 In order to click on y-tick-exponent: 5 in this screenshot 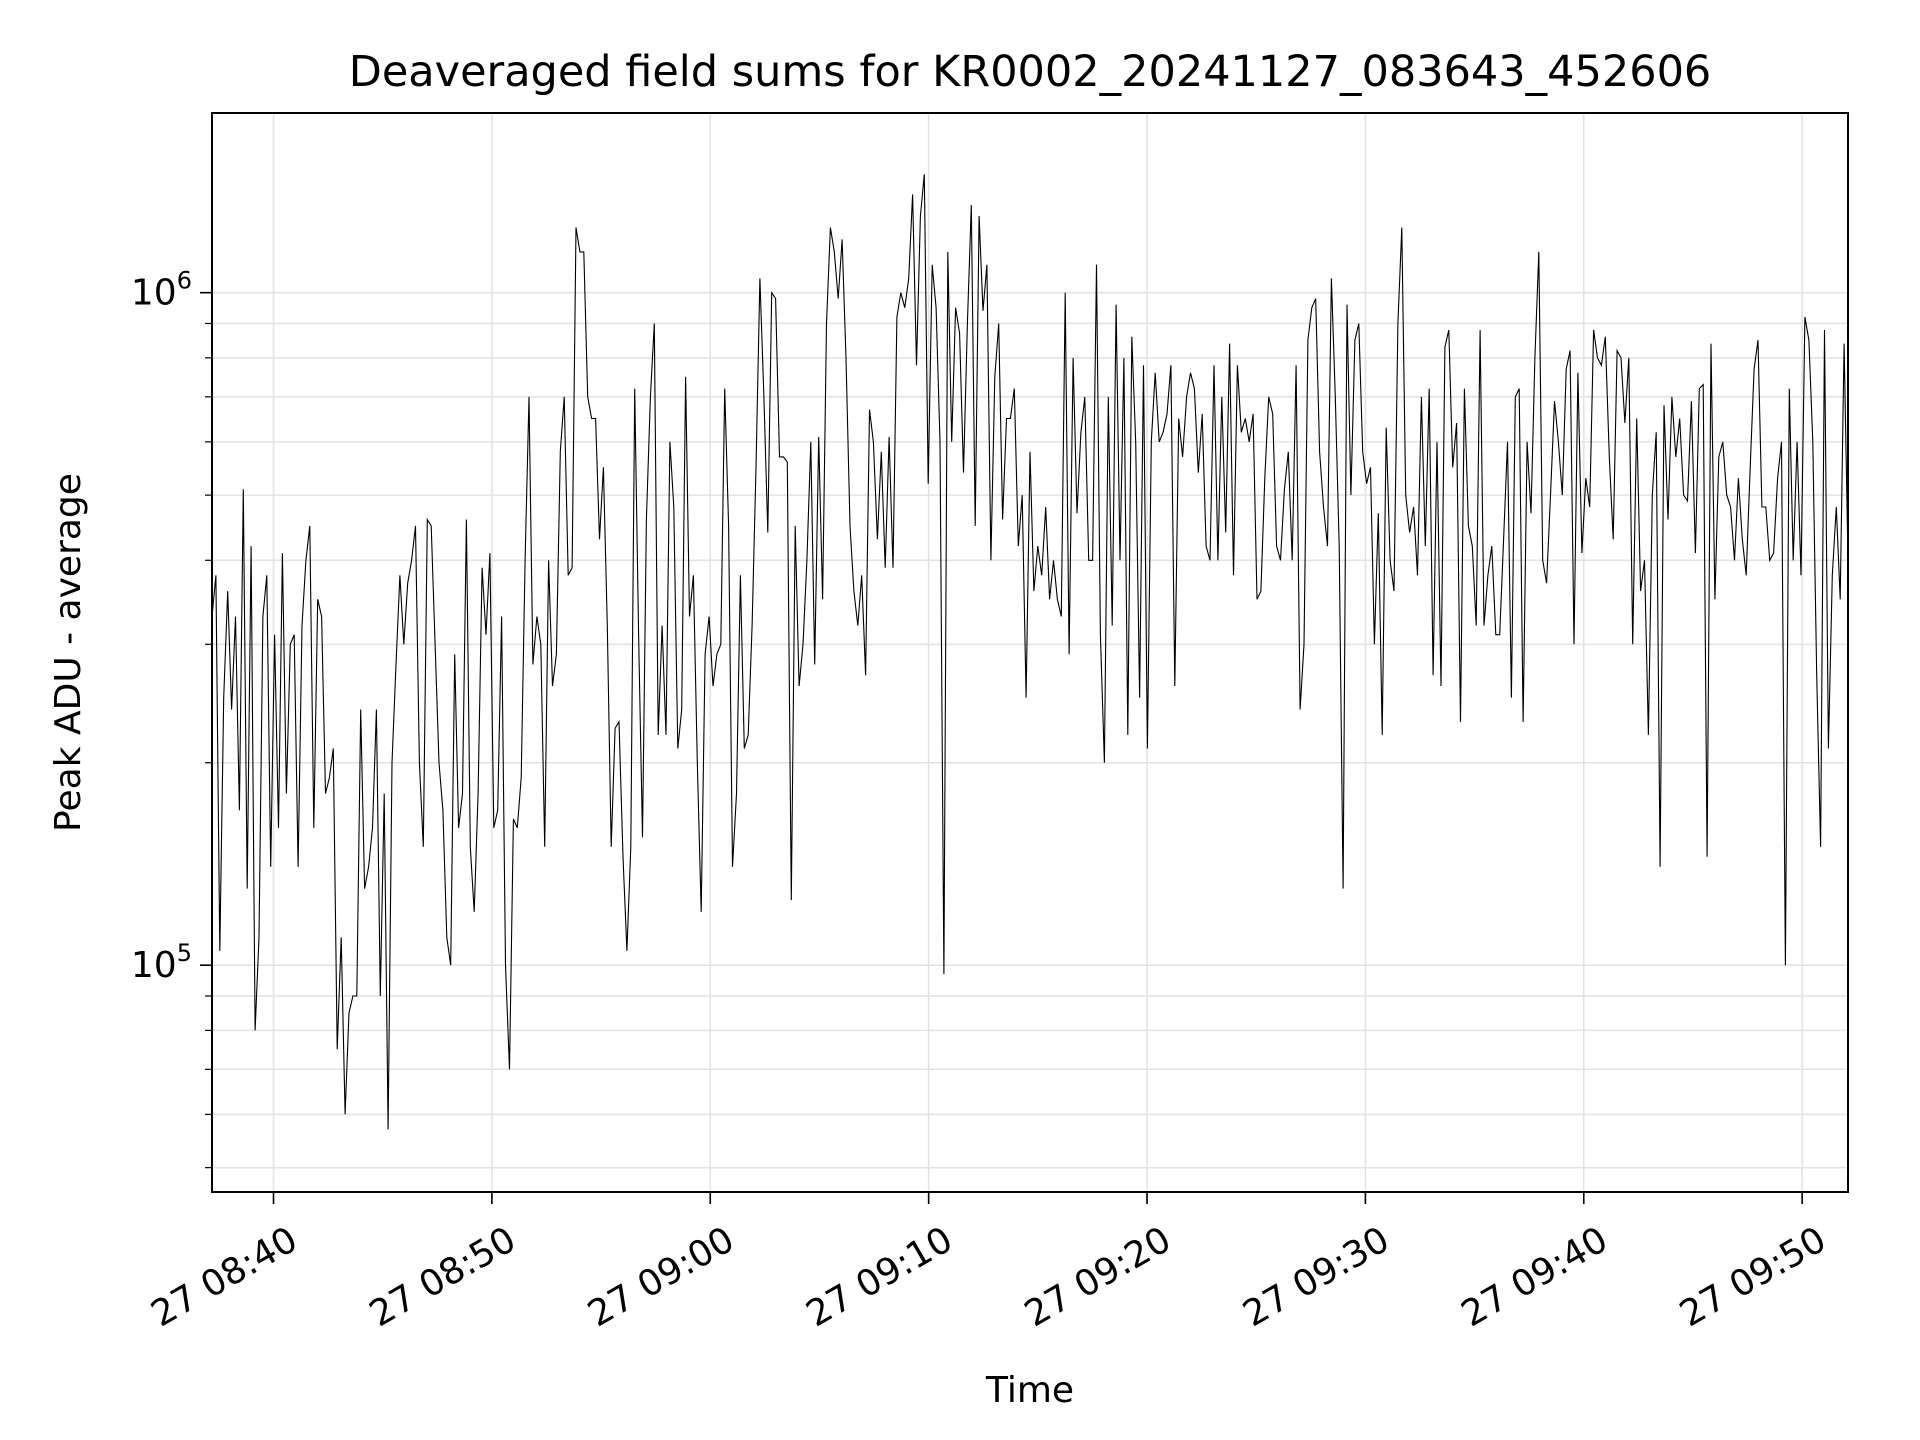, I will do `click(184, 953)`.